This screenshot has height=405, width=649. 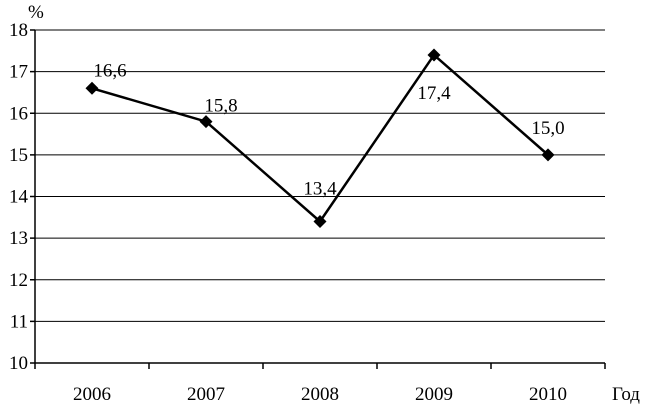 What do you see at coordinates (320, 188) in the screenshot?
I see `data-label: 13,4` at bounding box center [320, 188].